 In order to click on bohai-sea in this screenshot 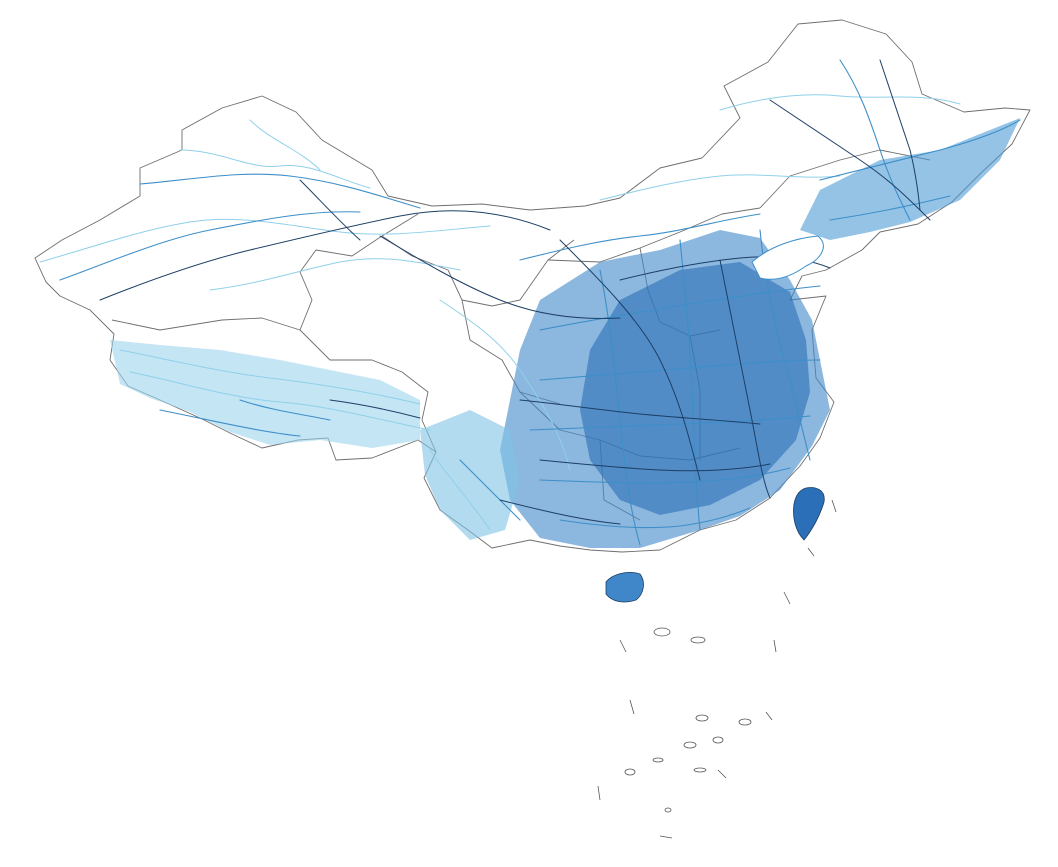, I will do `click(787, 257)`.